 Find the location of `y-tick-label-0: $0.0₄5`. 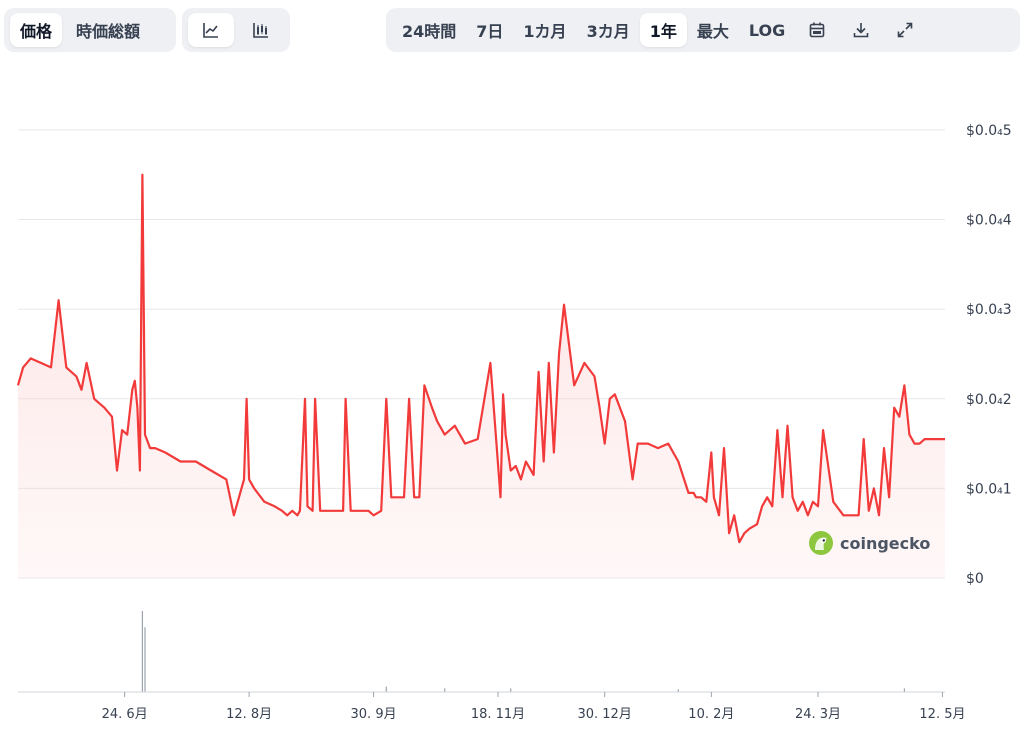

y-tick-label-0: $0.0₄5 is located at coordinates (989, 131).